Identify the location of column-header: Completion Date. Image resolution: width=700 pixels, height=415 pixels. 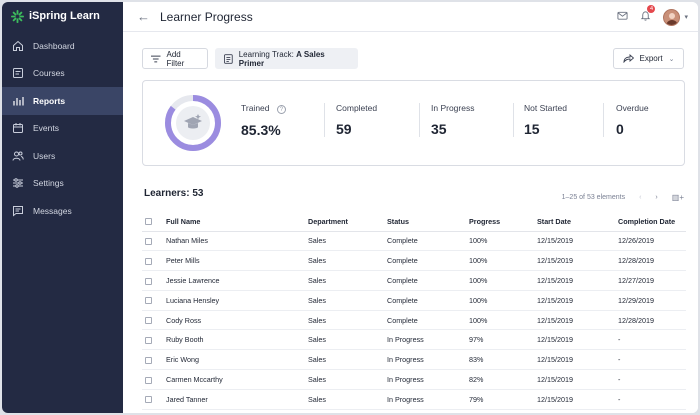
(652, 222).